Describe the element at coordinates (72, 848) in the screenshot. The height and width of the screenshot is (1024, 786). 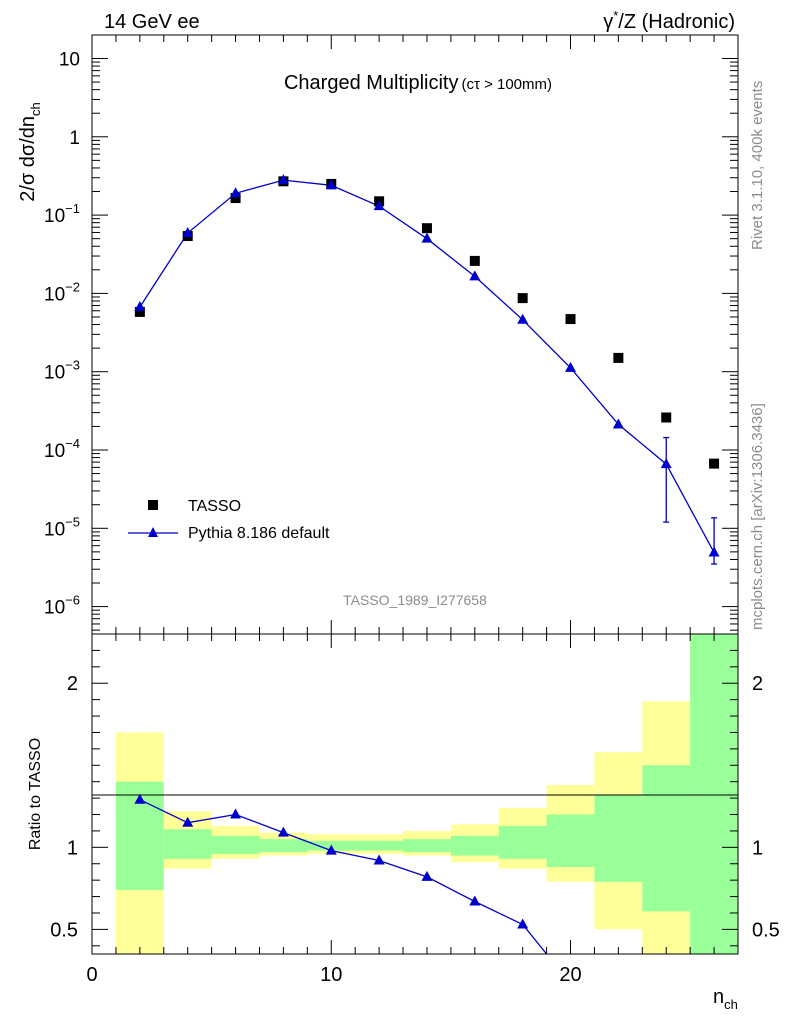
I see `ratio-ytick-label: 1` at that location.